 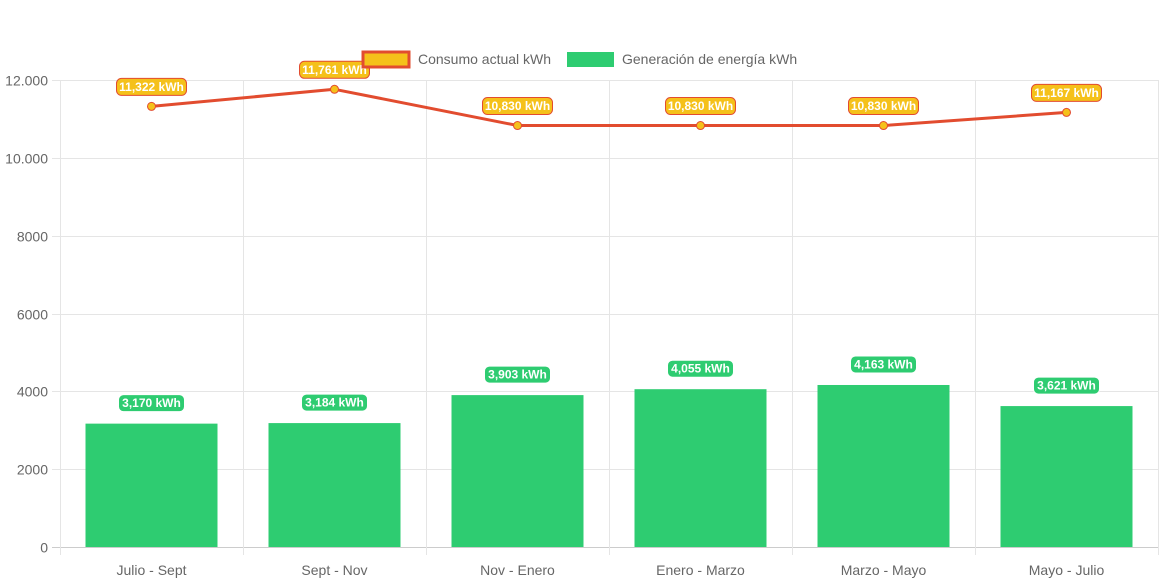 What do you see at coordinates (386, 59) in the screenshot?
I see `legend-swatch-consumo` at bounding box center [386, 59].